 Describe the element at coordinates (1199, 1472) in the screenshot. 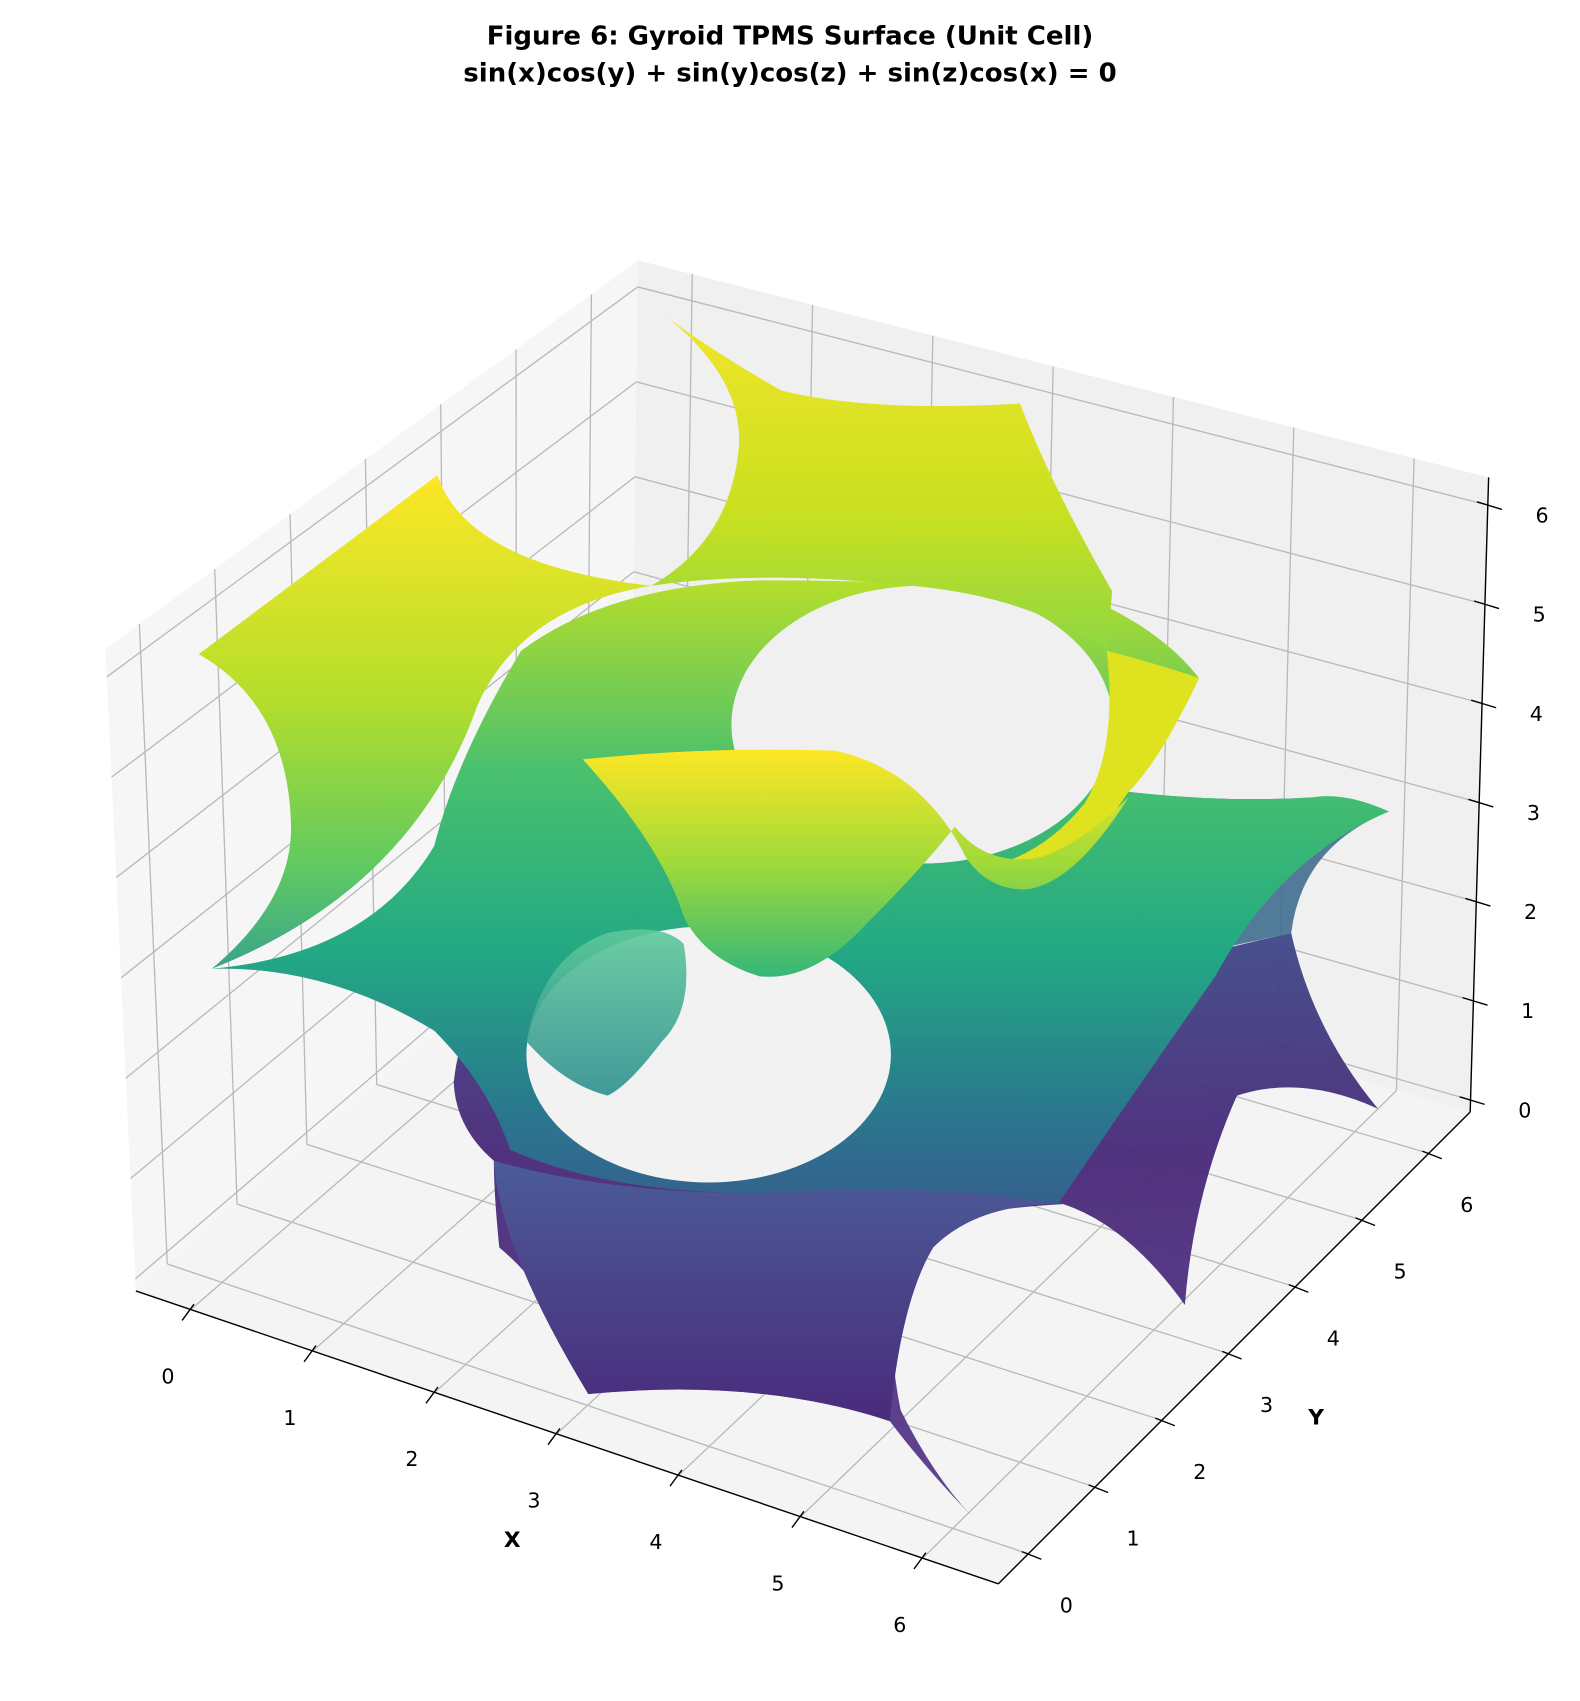

I see `y-tick-label: 2` at that location.